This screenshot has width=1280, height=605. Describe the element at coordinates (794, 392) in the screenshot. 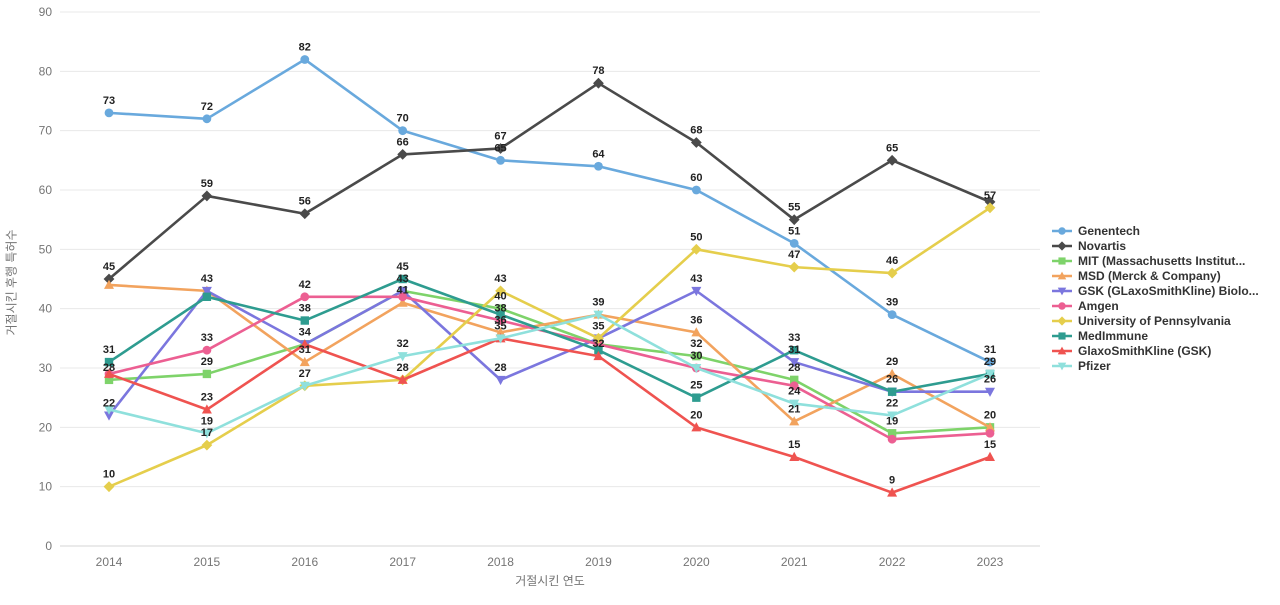

I see `data-point-label: 24` at that location.